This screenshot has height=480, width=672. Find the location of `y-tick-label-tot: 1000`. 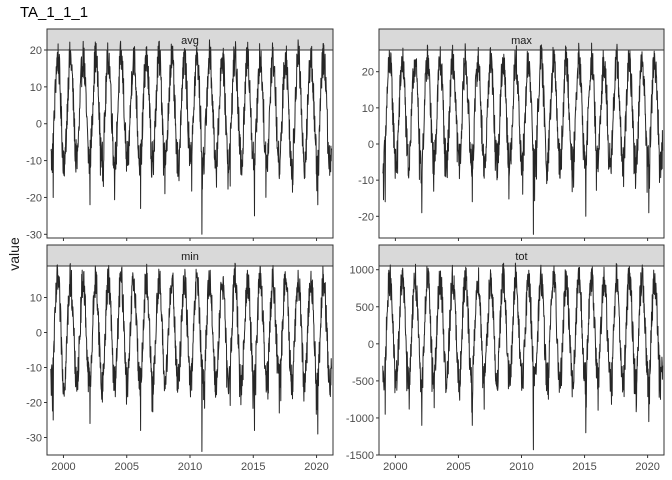

y-tick-label-tot: 1000 is located at coordinates (362, 271).